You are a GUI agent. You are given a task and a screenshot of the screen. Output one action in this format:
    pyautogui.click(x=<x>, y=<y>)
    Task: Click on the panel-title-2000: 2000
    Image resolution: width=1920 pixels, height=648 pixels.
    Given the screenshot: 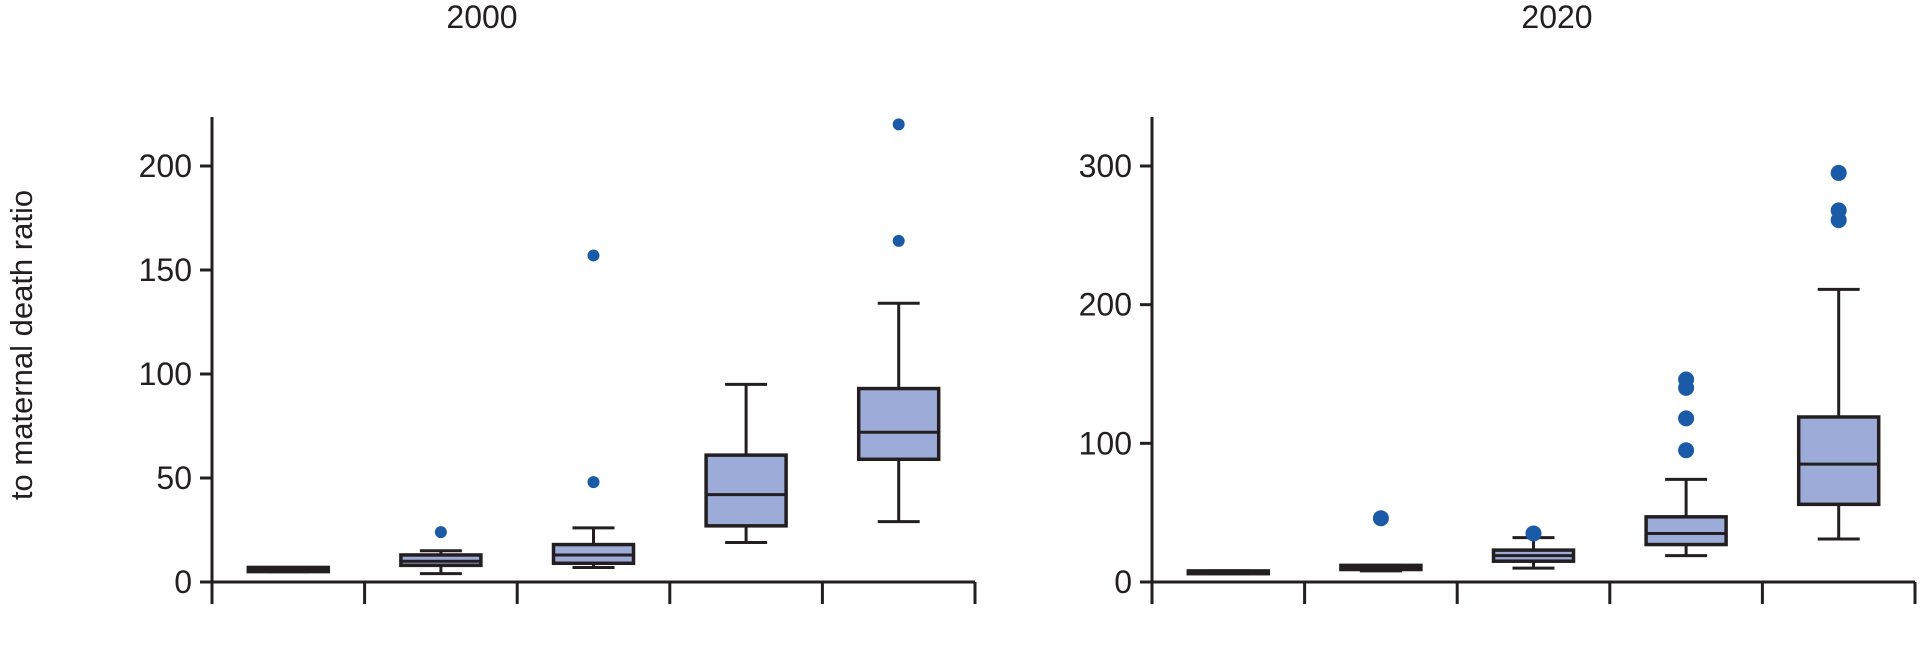 What is the action you would take?
    pyautogui.click(x=481, y=17)
    